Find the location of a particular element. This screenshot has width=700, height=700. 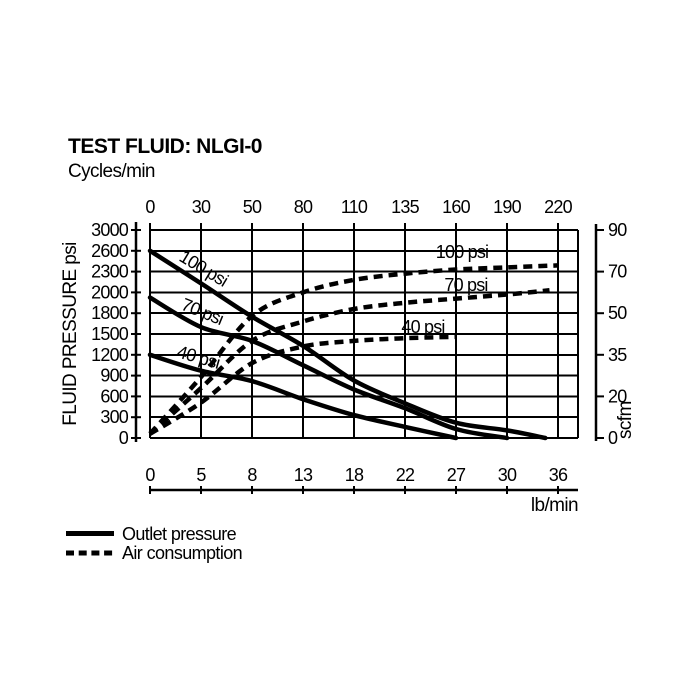

left-tick-label: 2300 is located at coordinates (110, 272).